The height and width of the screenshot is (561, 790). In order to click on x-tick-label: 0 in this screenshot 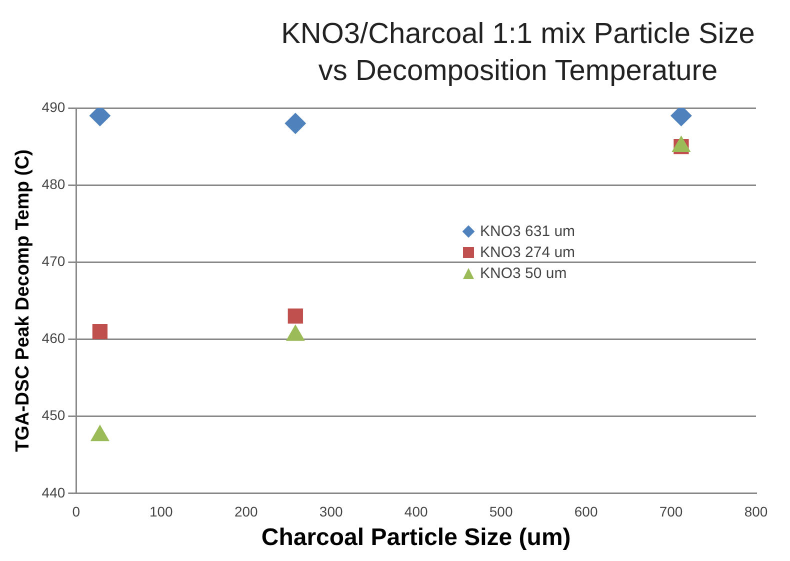, I will do `click(76, 512)`.